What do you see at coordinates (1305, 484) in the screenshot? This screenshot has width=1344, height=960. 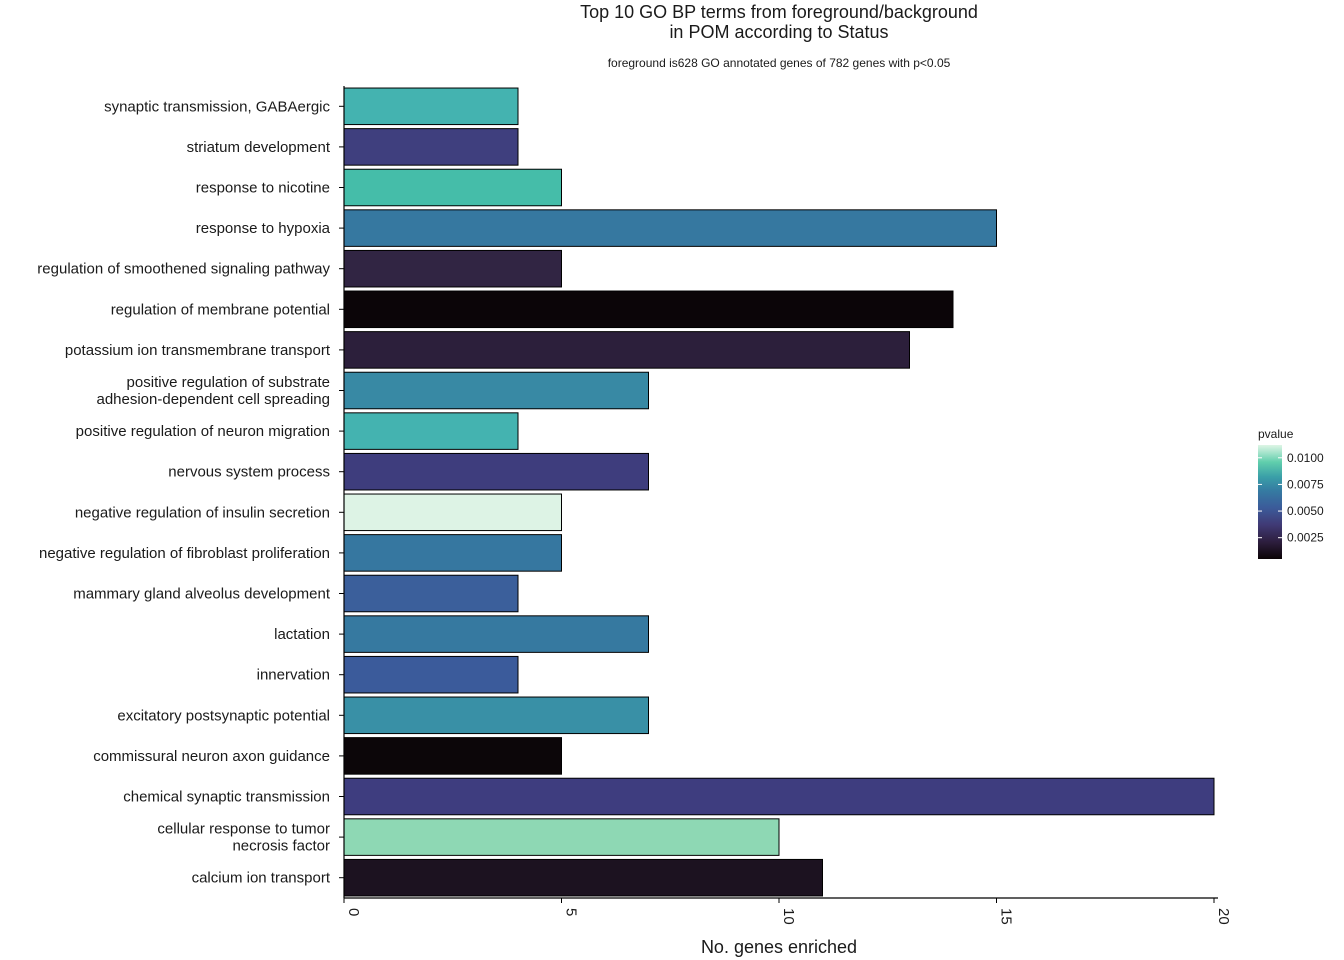 I see `legend-tick-label: 0.0075` at bounding box center [1305, 484].